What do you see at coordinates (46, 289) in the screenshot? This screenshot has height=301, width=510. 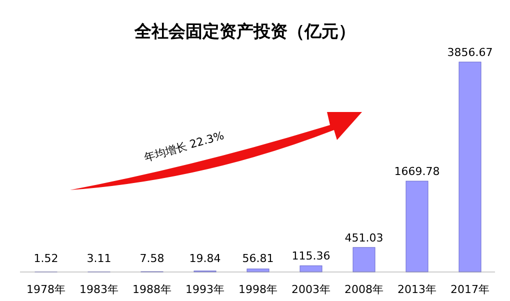 I see `x-tick-label: 1978年` at bounding box center [46, 289].